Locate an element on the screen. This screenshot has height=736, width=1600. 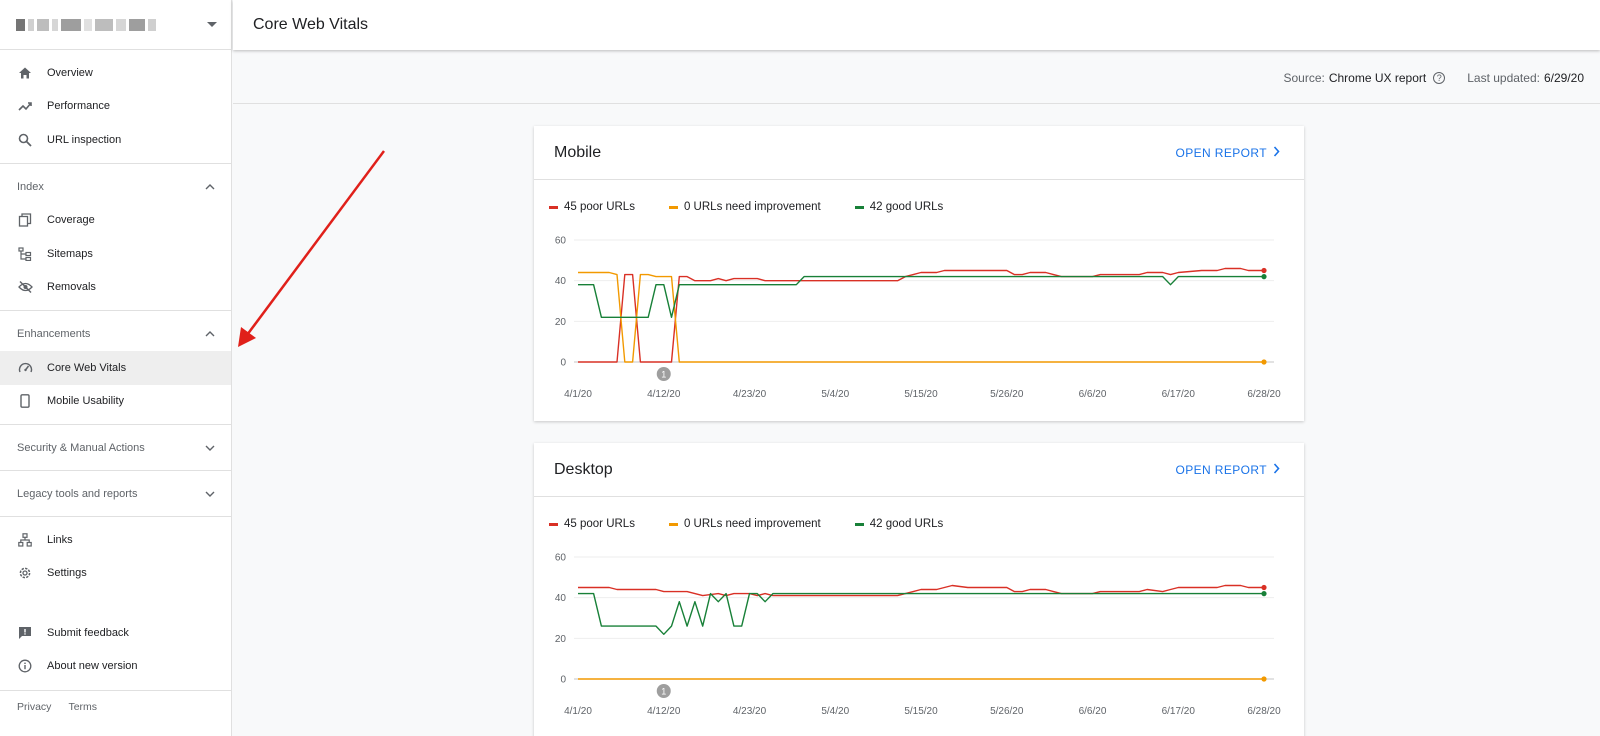
property-name-blurred is located at coordinates (106, 25).